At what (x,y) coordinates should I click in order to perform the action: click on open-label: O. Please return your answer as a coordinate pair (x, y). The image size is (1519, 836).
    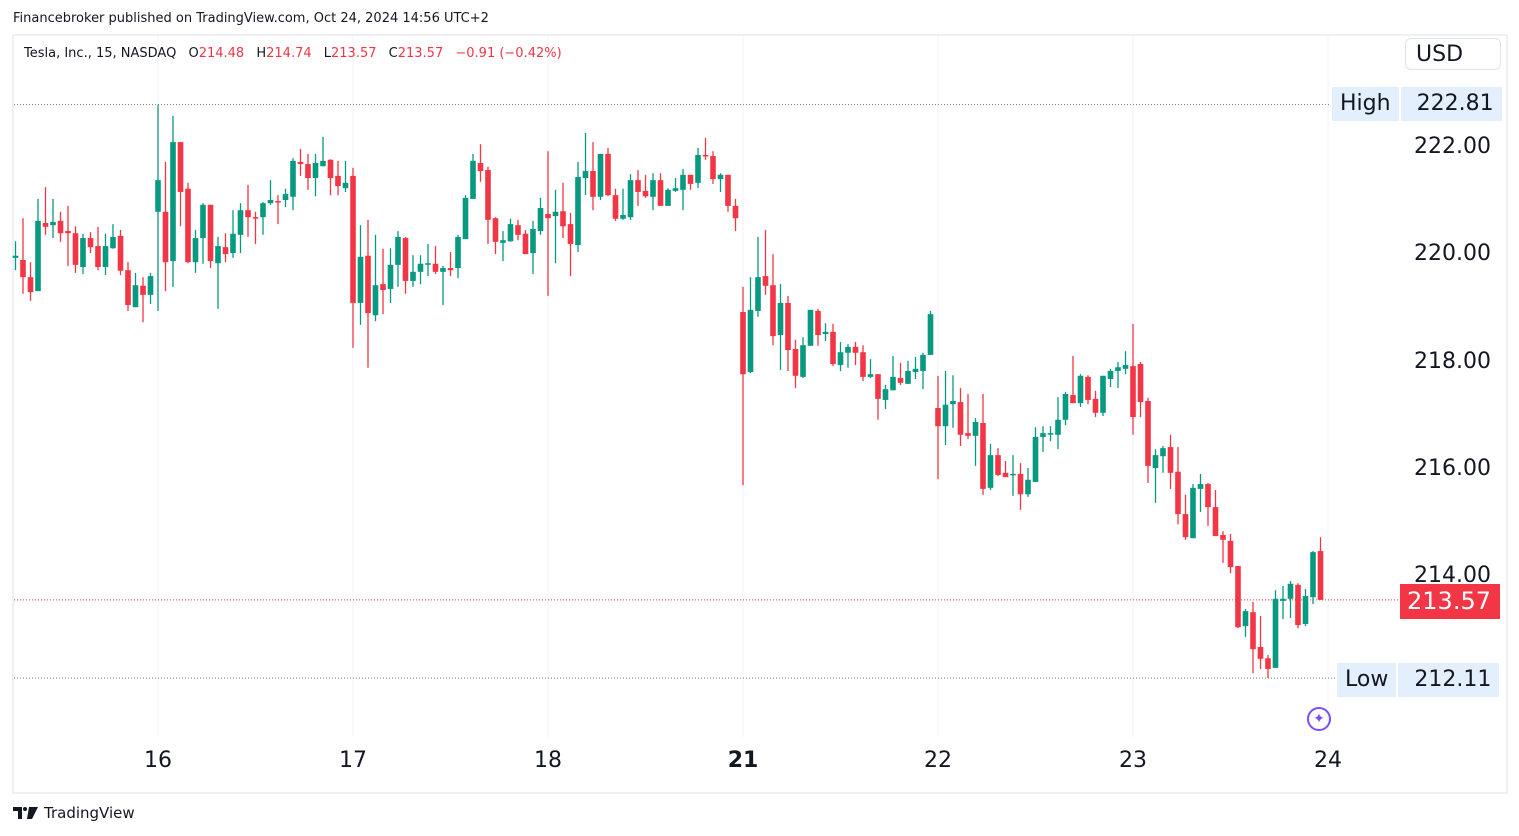
    Looking at the image, I should click on (193, 53).